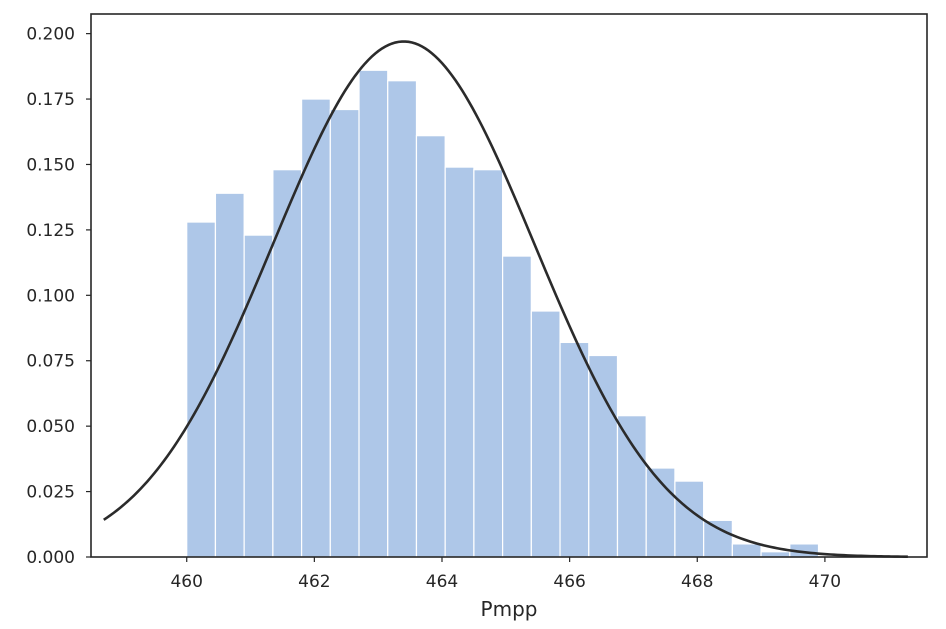 The image size is (946, 629). What do you see at coordinates (50, 100) in the screenshot?
I see `y-tick-label: 0.175` at bounding box center [50, 100].